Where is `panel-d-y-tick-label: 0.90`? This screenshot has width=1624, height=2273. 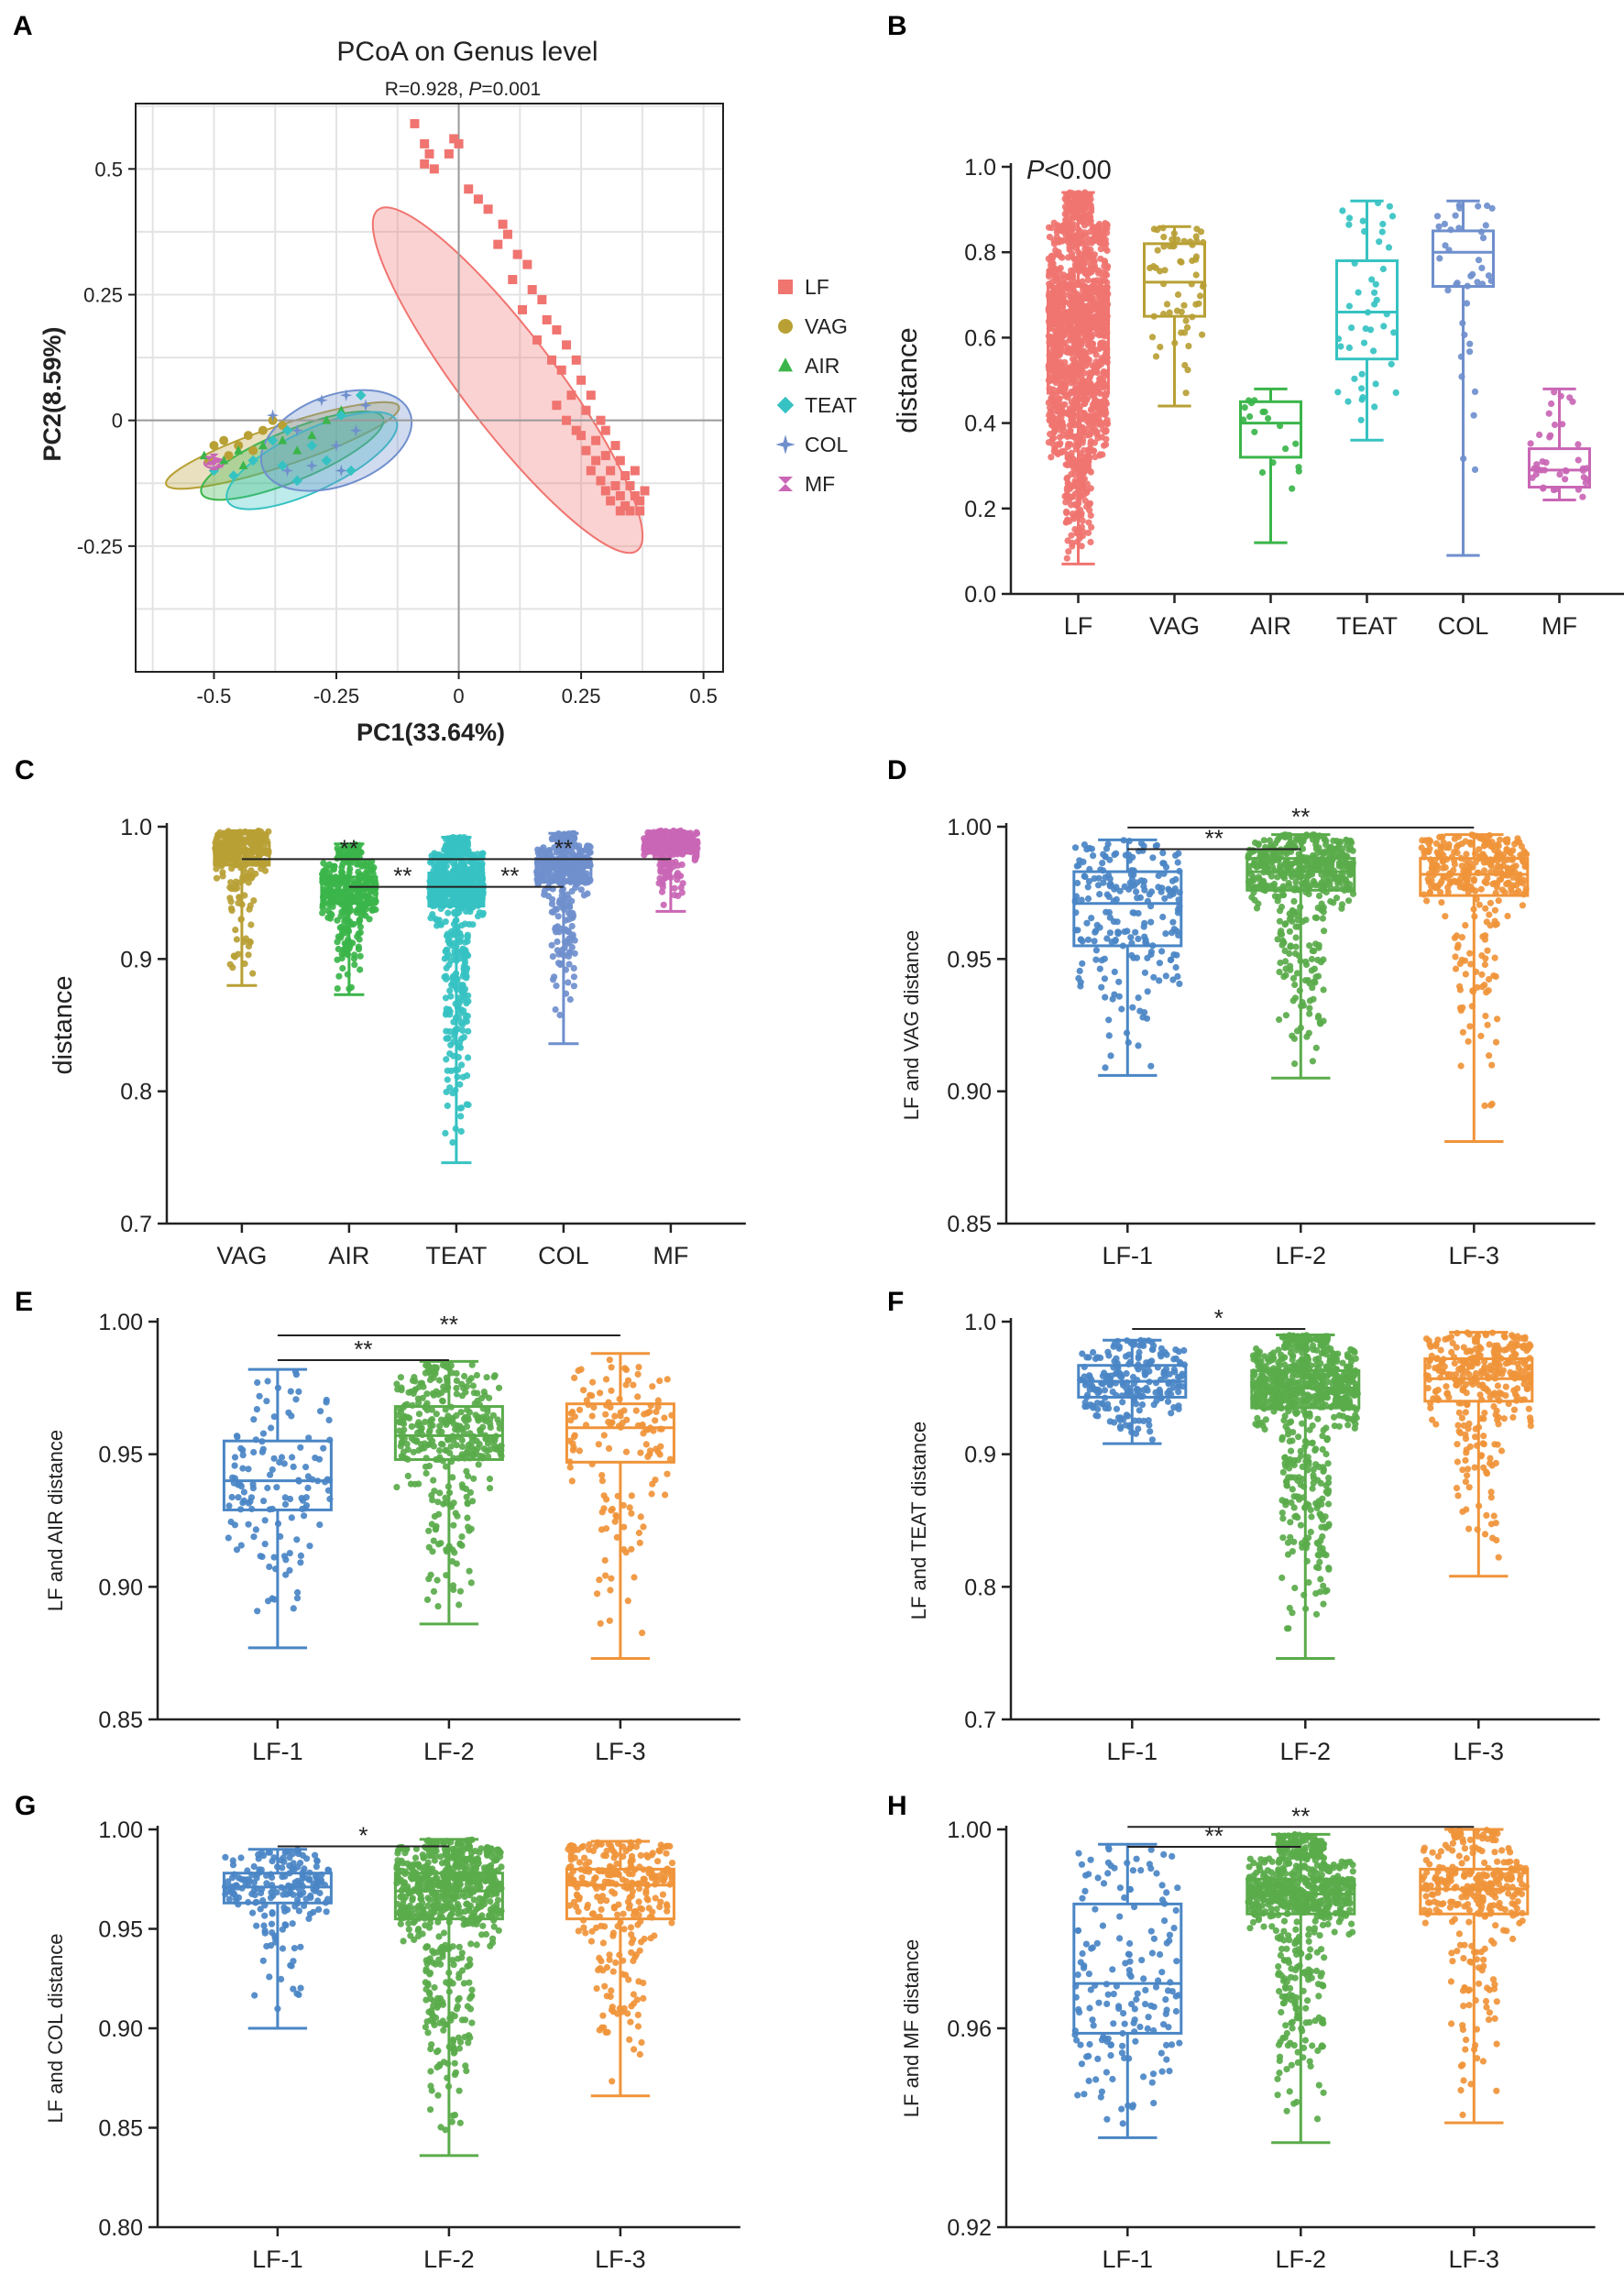 panel-d-y-tick-label: 0.90 is located at coordinates (969, 1092).